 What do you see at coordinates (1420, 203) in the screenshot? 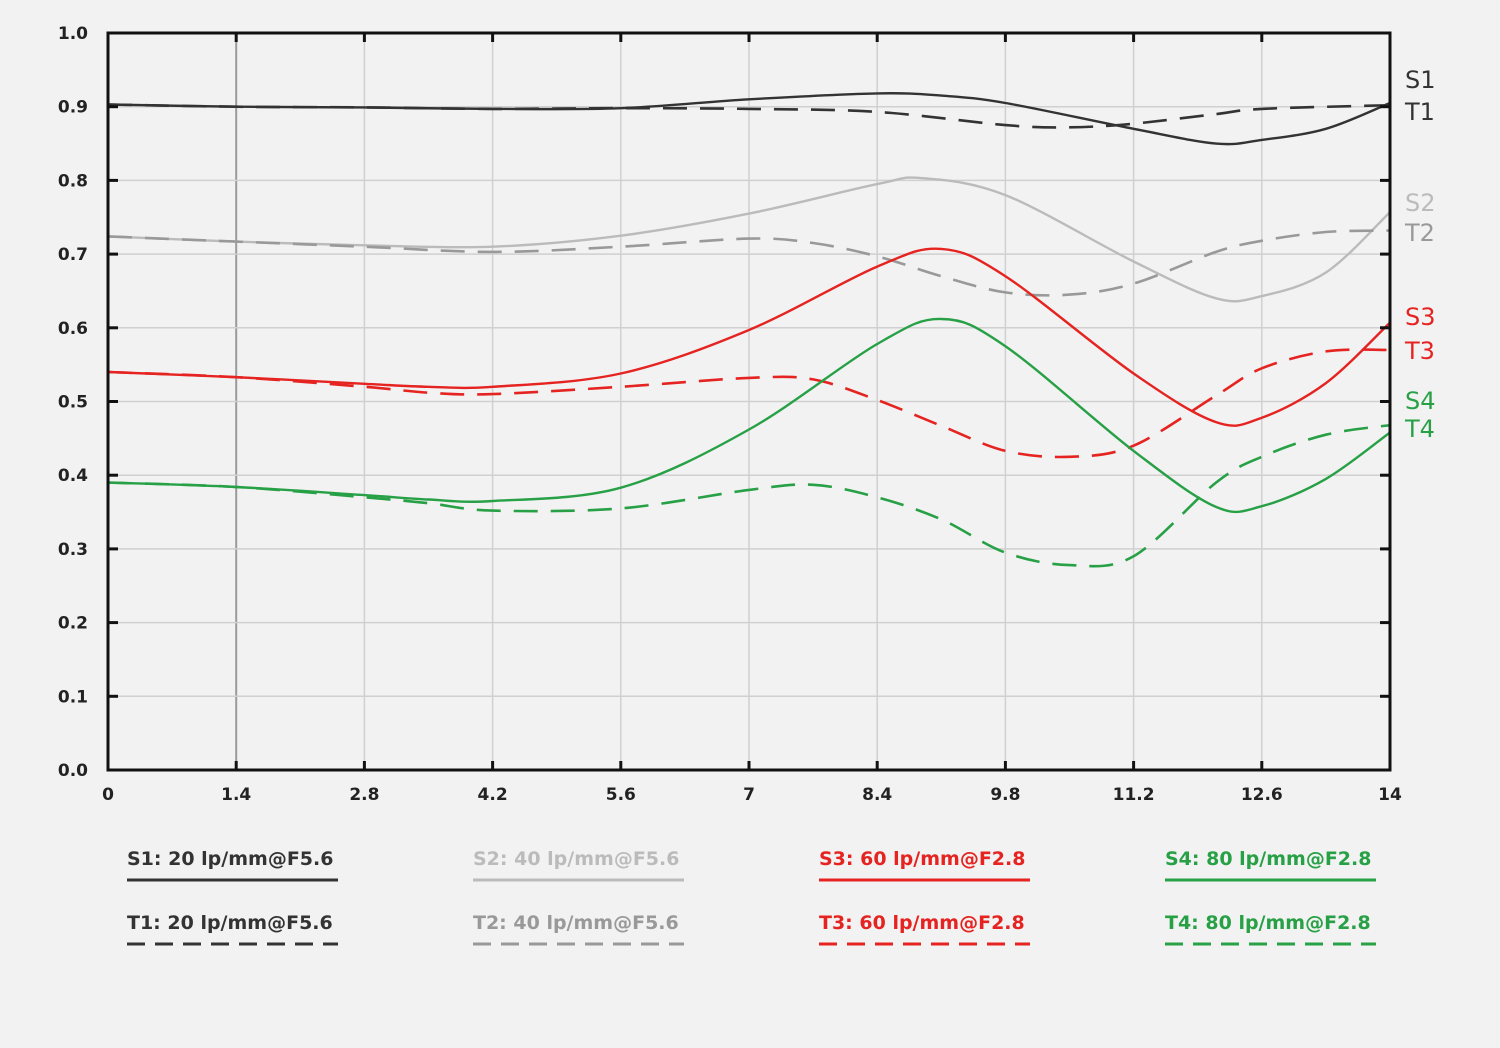
I see `end-label-s2: S2` at bounding box center [1420, 203].